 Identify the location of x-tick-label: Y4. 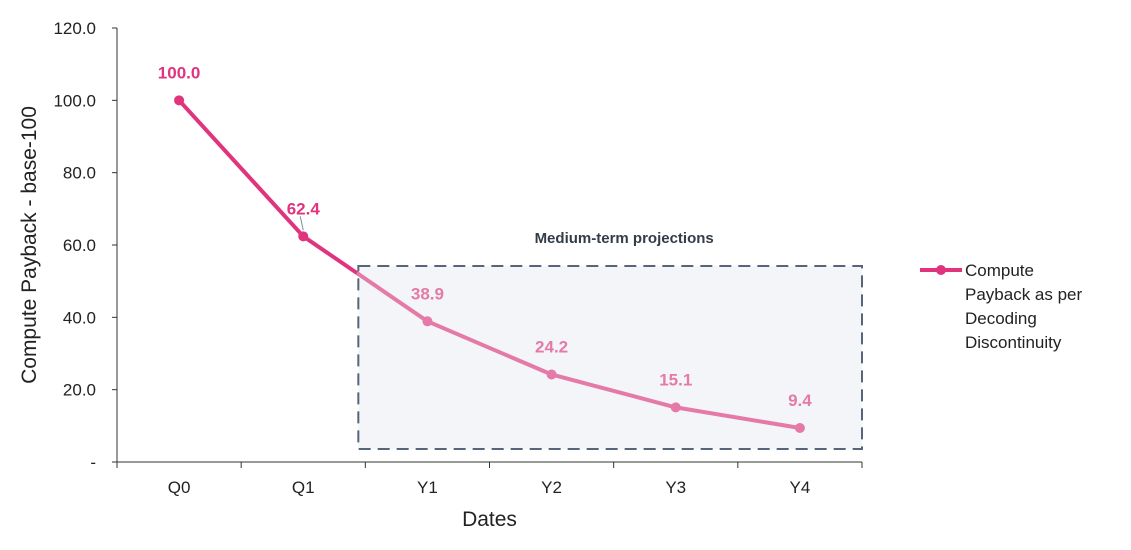
(800, 487).